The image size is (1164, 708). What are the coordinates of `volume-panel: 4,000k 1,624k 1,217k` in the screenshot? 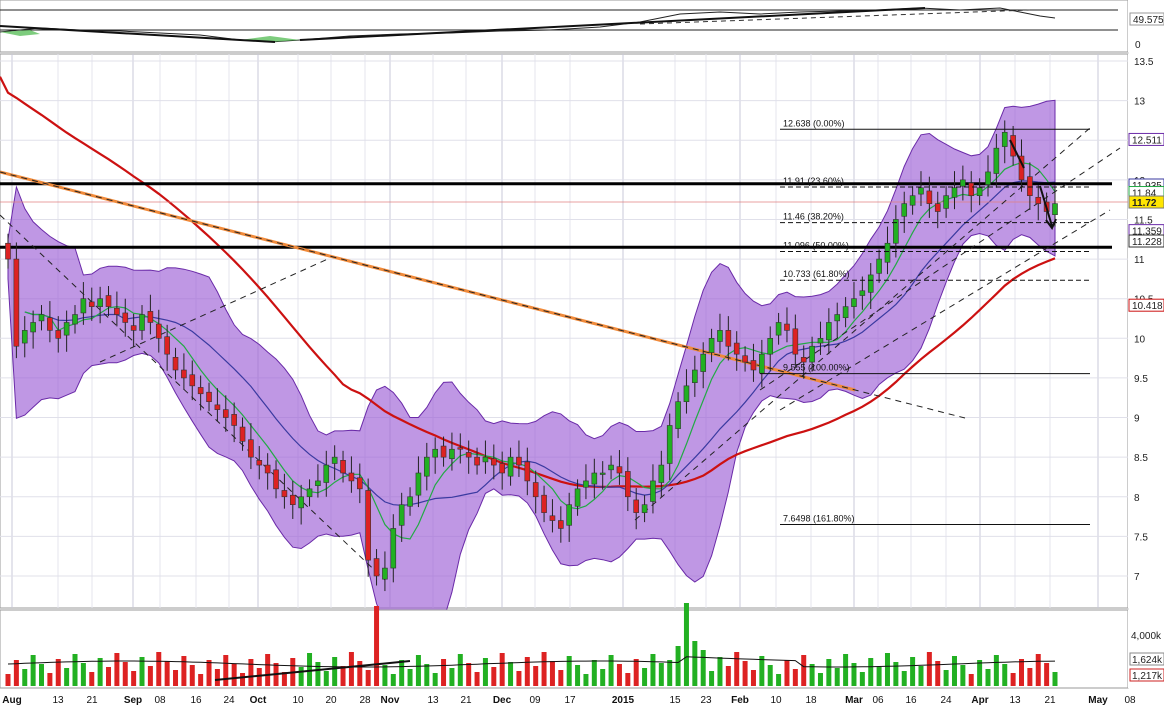 It's located at (582, 646).